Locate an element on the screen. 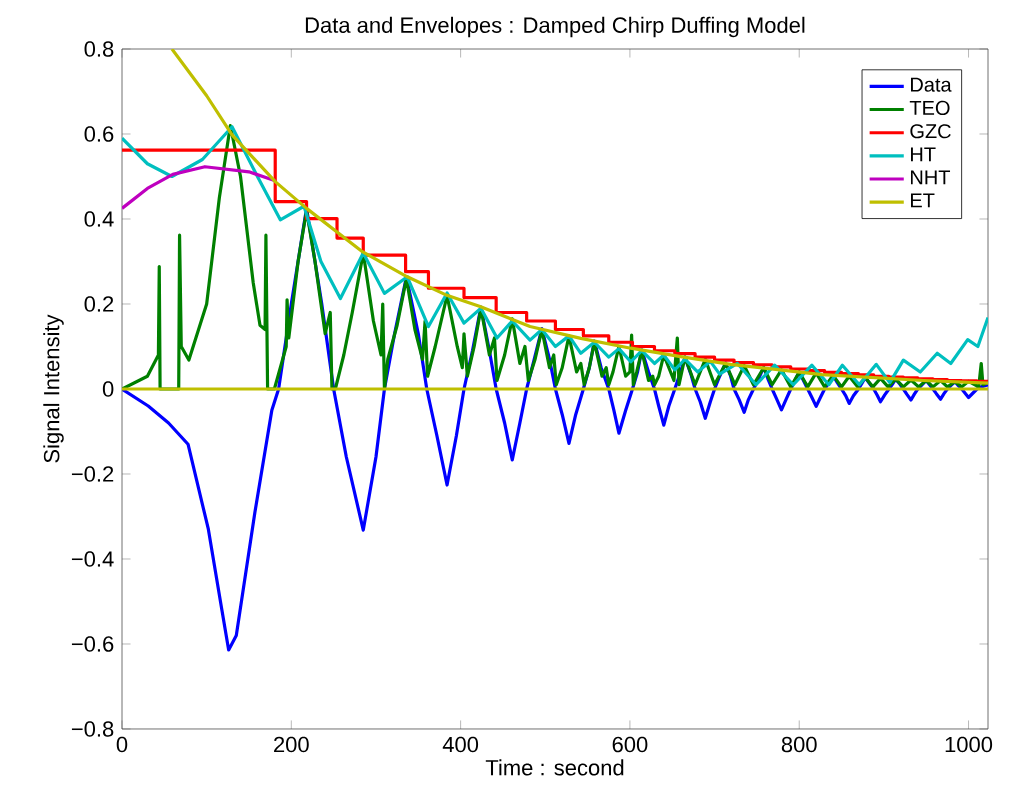 This screenshot has height=801, width=1023. x-axis-title: Time : second is located at coordinates (554, 767).